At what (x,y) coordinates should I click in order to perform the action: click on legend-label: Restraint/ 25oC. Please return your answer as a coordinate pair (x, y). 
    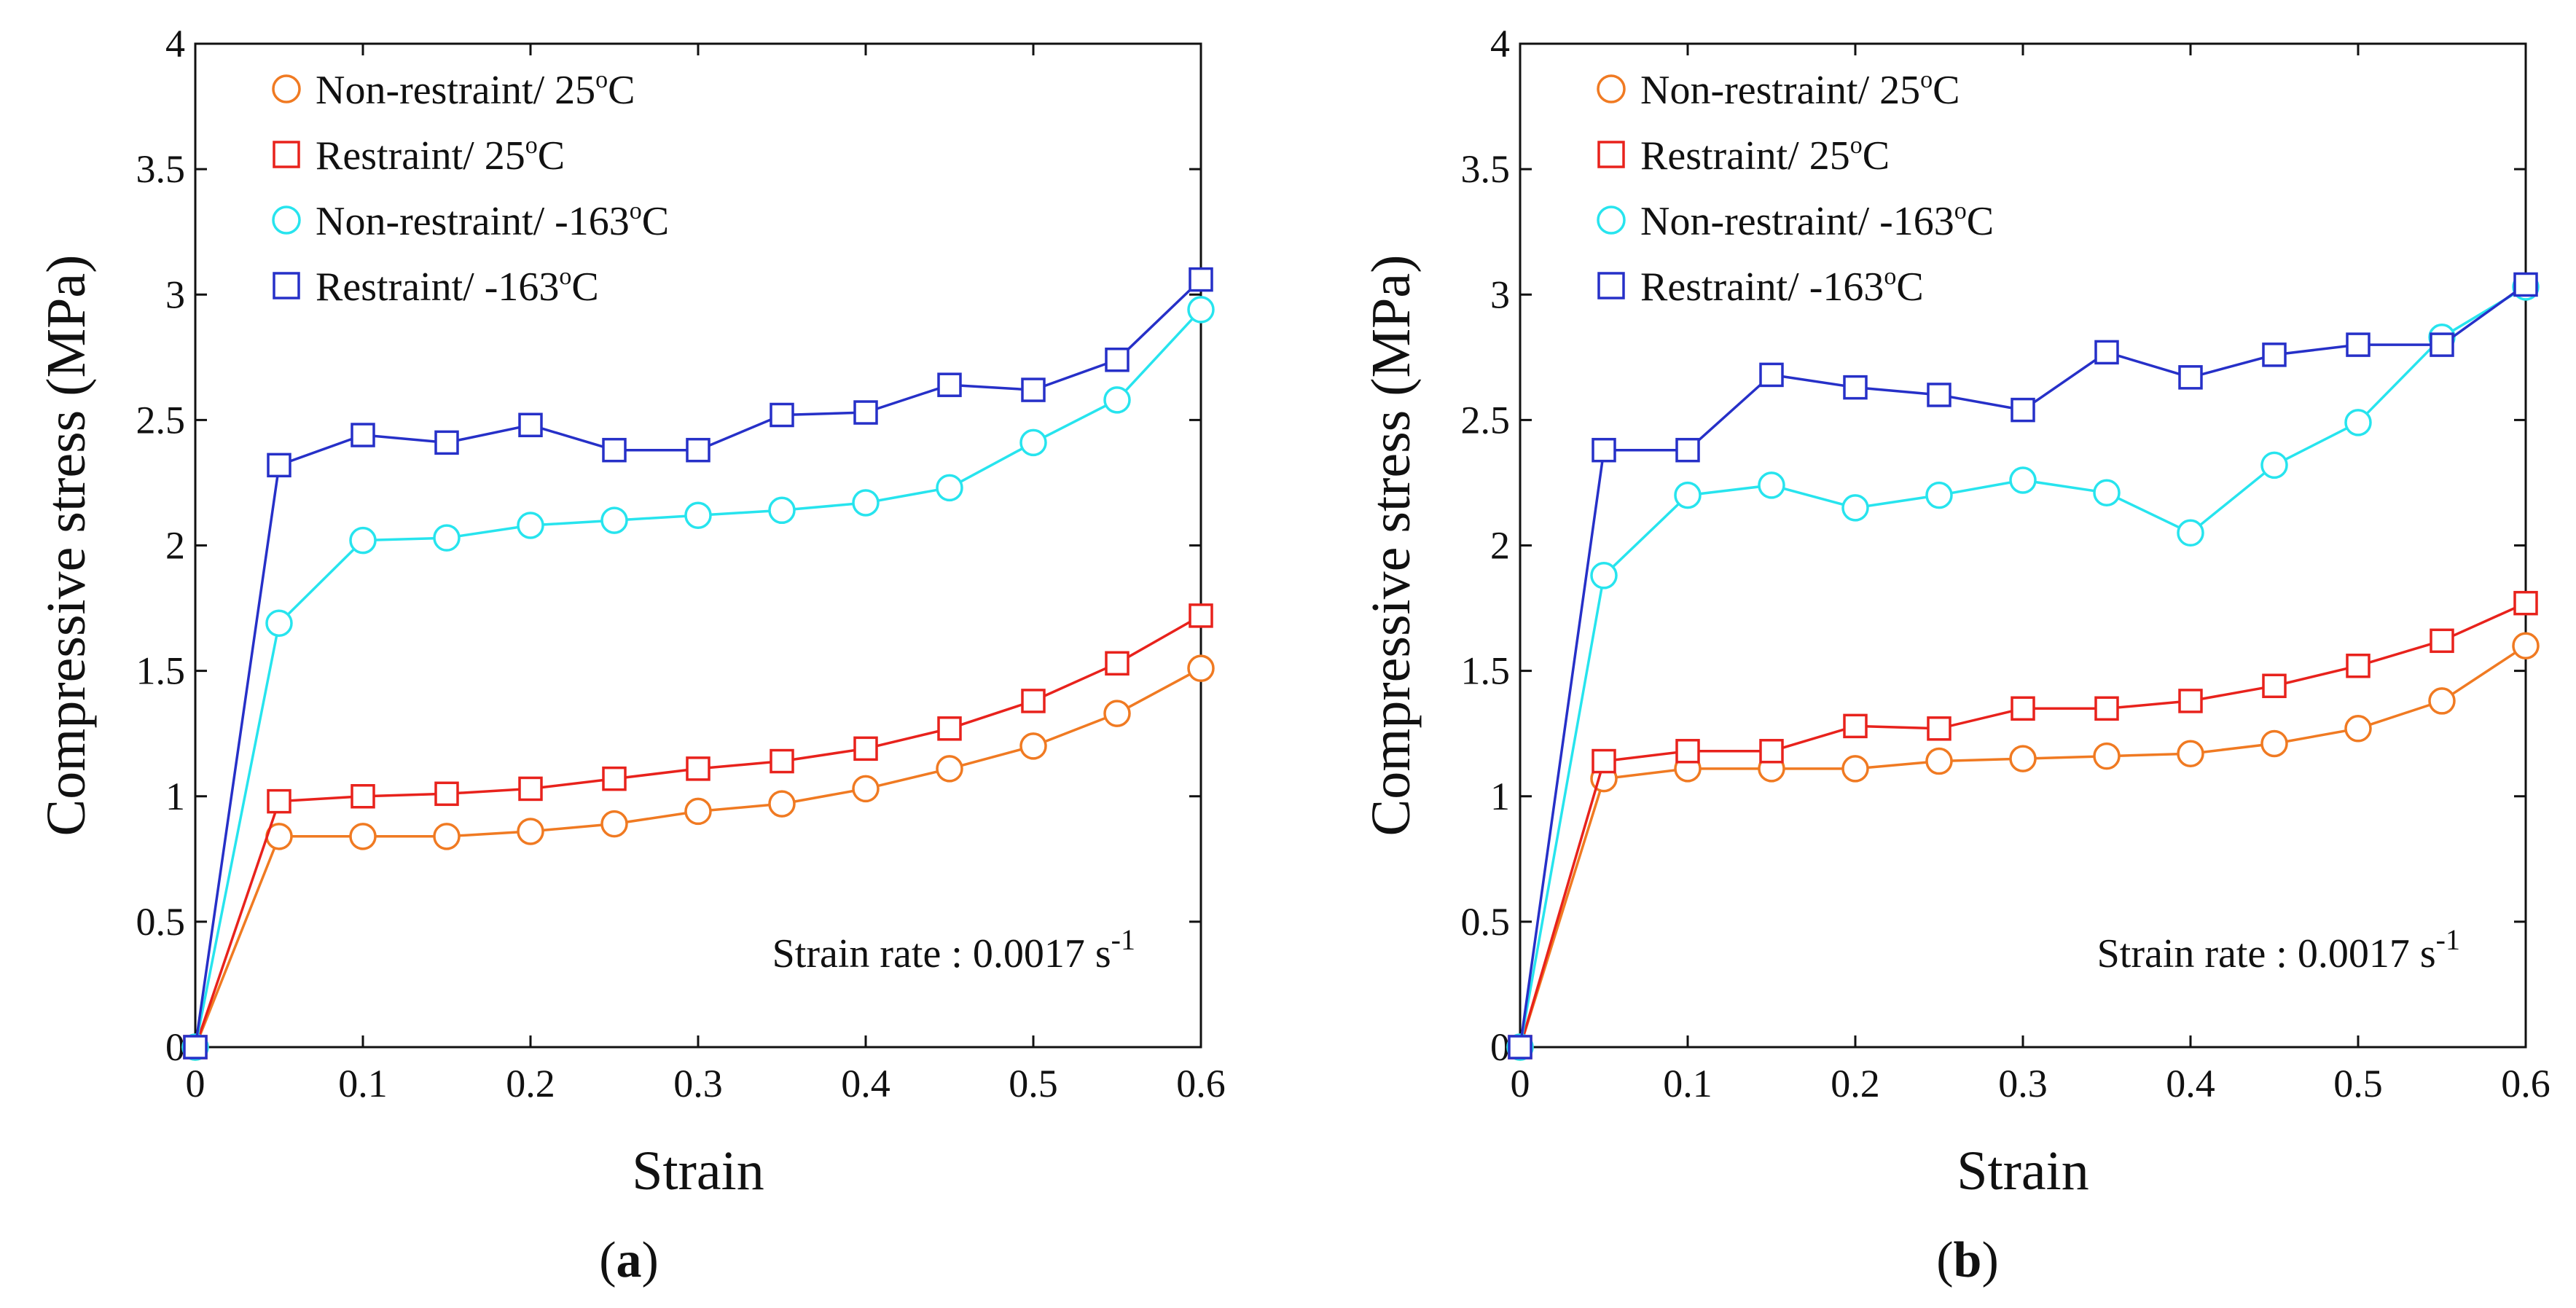
    Looking at the image, I should click on (1765, 155).